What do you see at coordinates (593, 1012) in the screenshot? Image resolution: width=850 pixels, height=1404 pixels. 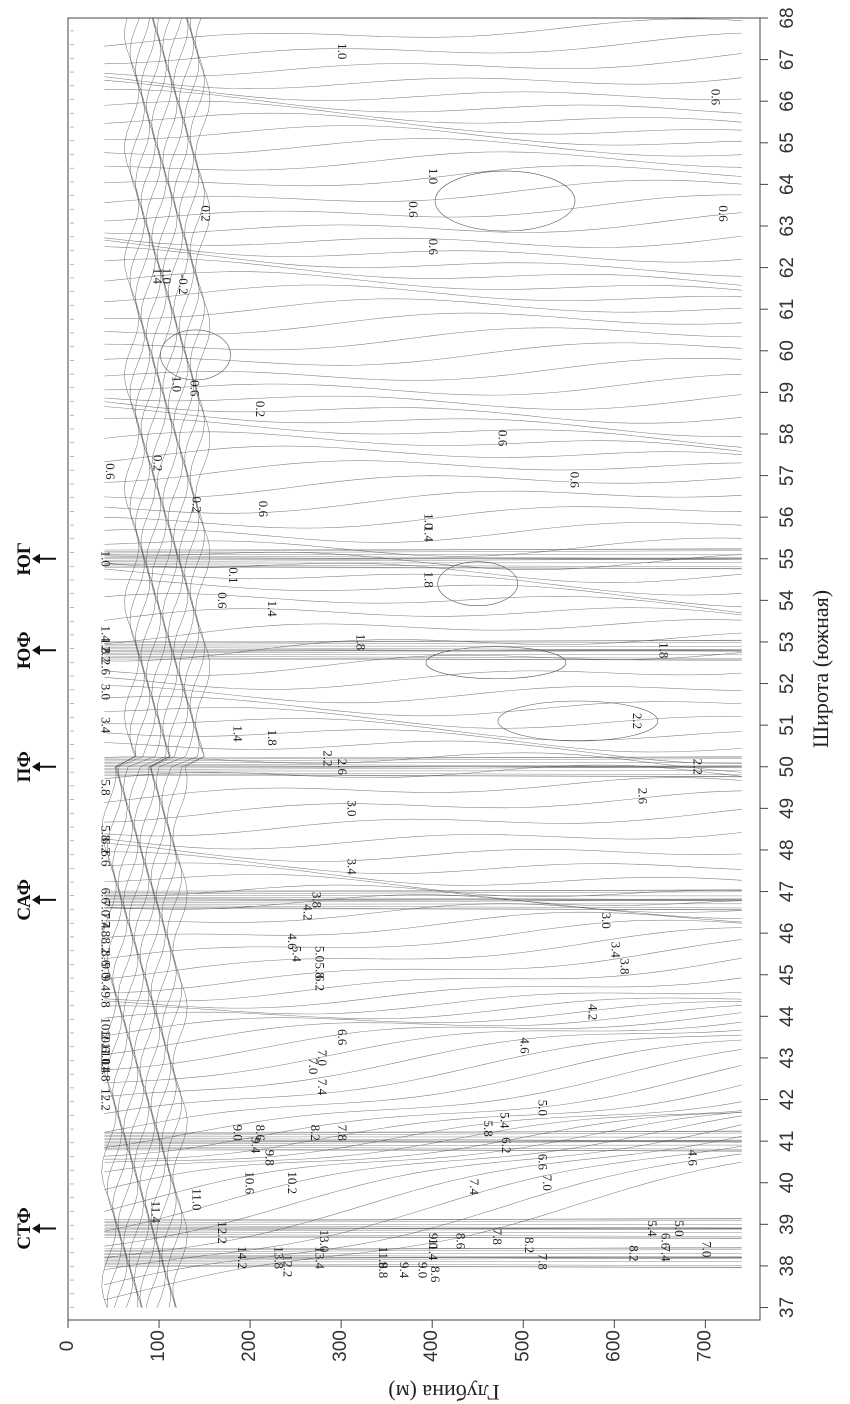 I see `contour-value-label: 4.2` at bounding box center [593, 1012].